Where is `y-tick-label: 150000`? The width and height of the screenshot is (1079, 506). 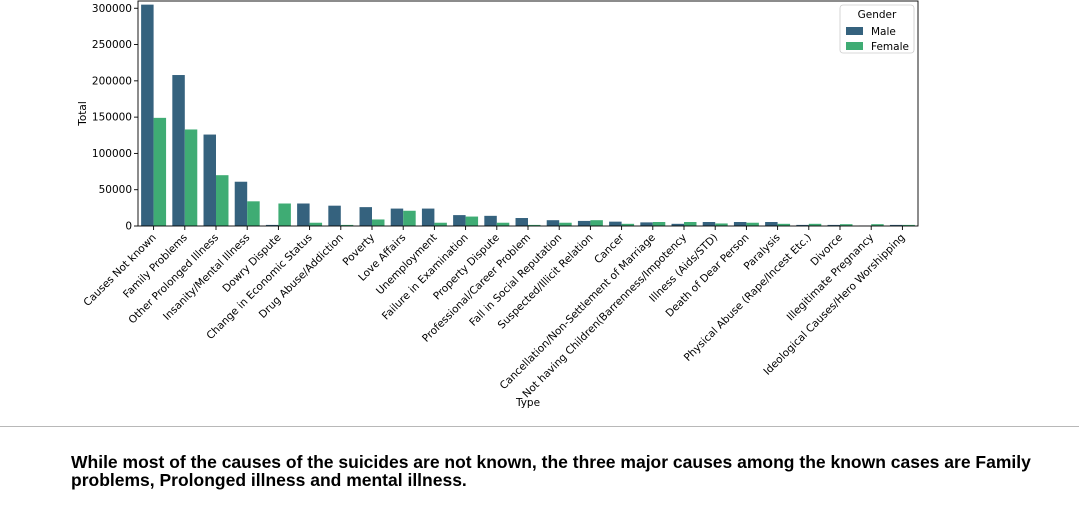
y-tick-label: 150000 is located at coordinates (112, 118).